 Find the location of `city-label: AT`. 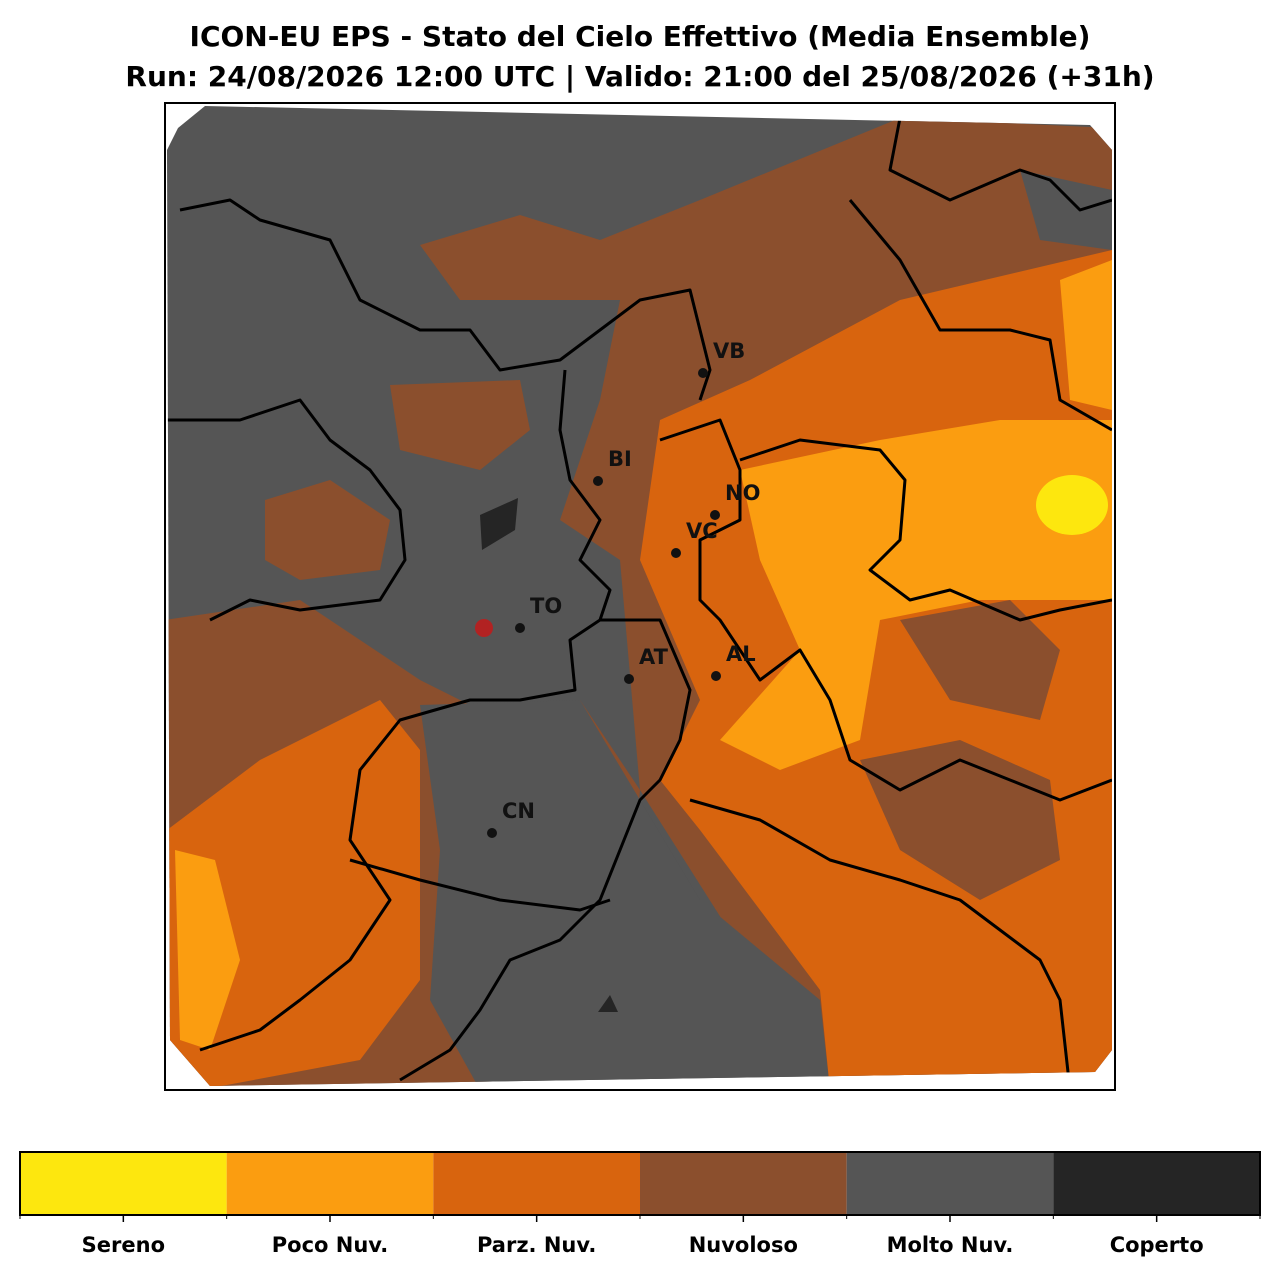

city-label: AT is located at coordinates (654, 657).